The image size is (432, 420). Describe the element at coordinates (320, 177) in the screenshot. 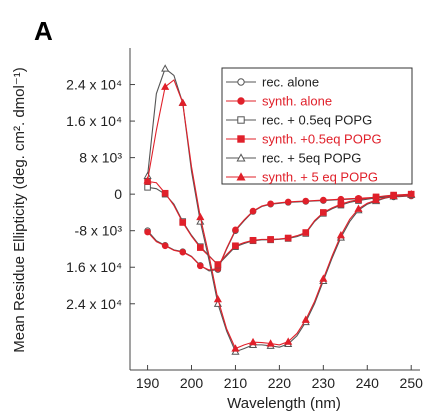

I see `legend-label: synth. + 5 eq POPG` at that location.